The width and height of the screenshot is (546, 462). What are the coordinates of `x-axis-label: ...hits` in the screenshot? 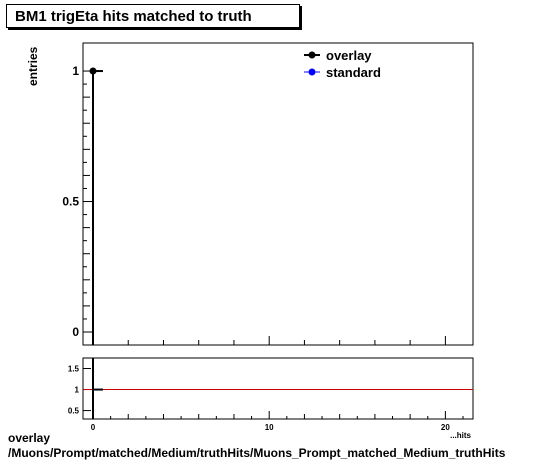 It's located at (460, 435).